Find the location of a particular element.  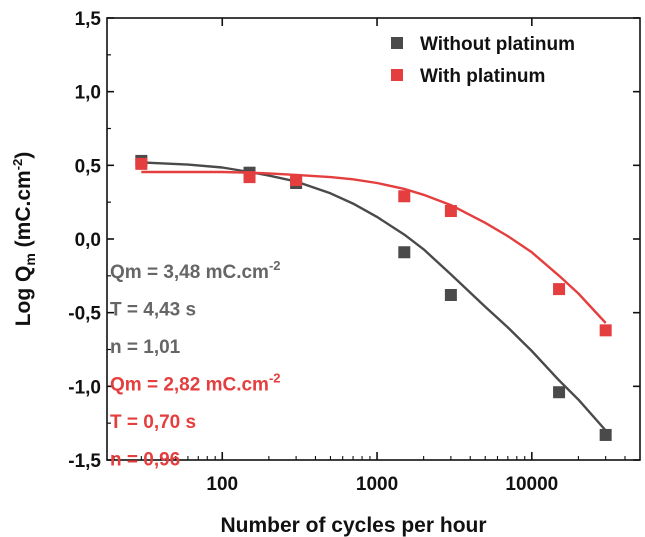

annotation-text: n = 0,96 is located at coordinates (145, 460).